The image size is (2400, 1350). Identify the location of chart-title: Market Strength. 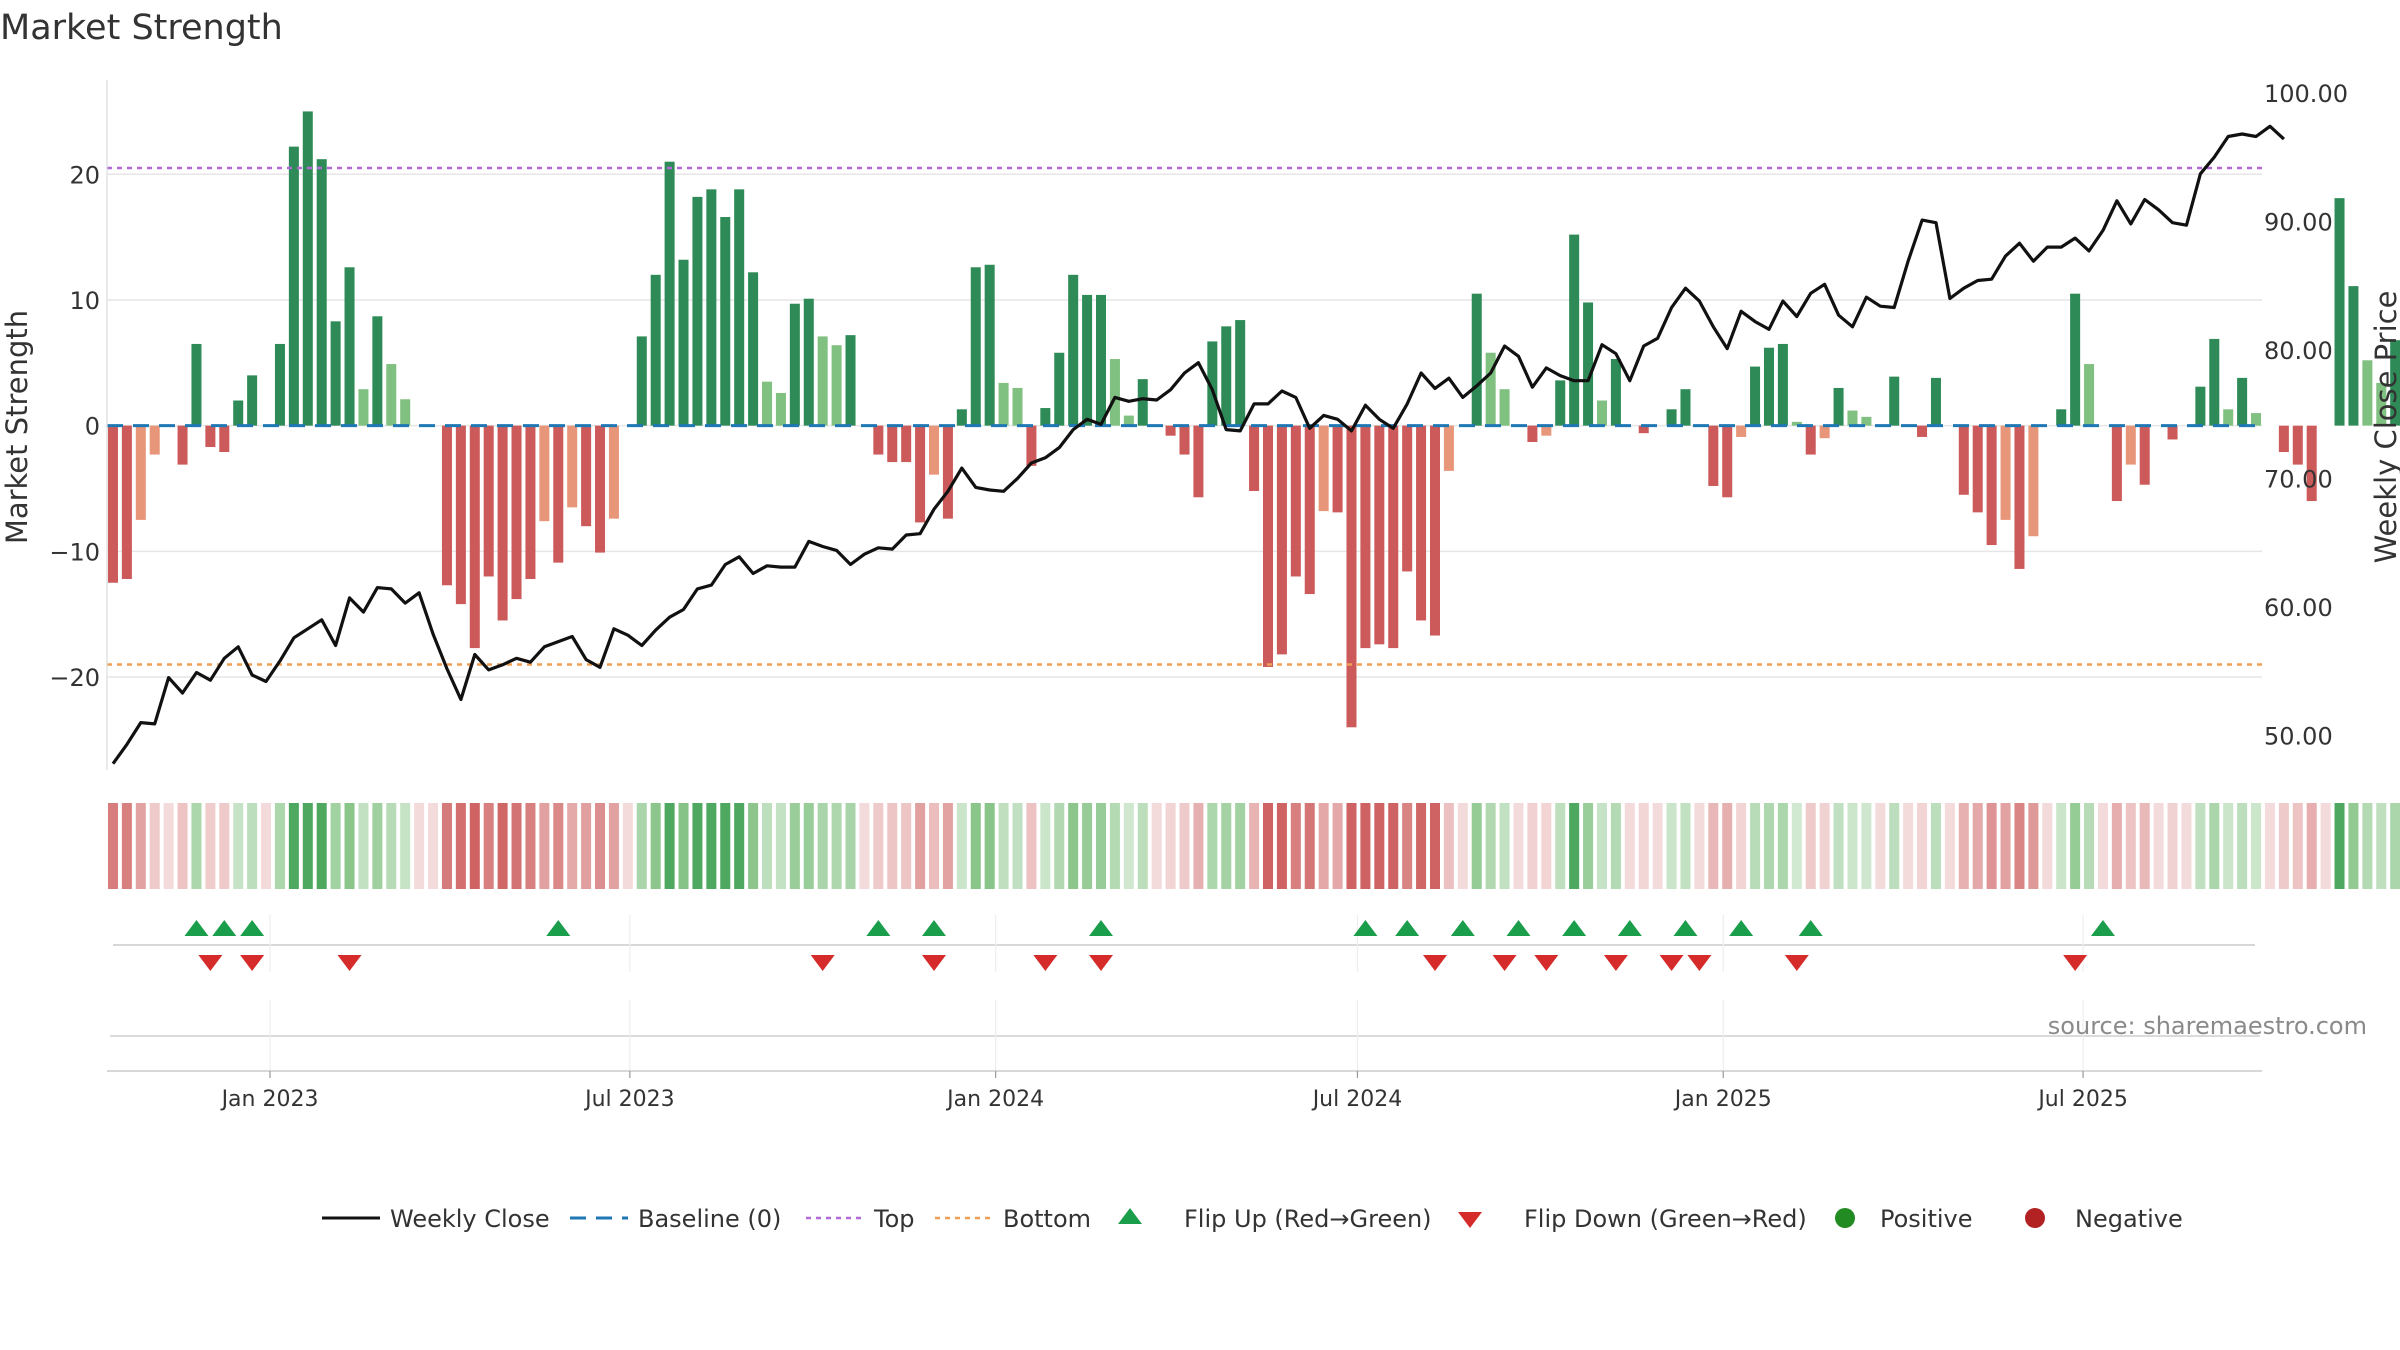
(141, 28).